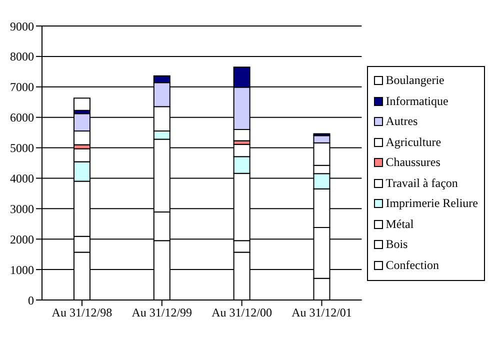 This screenshot has height=346, width=490. What do you see at coordinates (22, 239) in the screenshot?
I see `y-tick-label: 2000` at bounding box center [22, 239].